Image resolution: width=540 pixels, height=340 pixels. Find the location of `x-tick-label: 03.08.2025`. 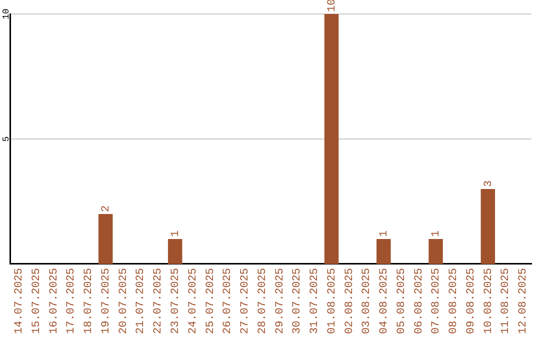

x-tick-label: 03.08.2025 is located at coordinates (367, 301).